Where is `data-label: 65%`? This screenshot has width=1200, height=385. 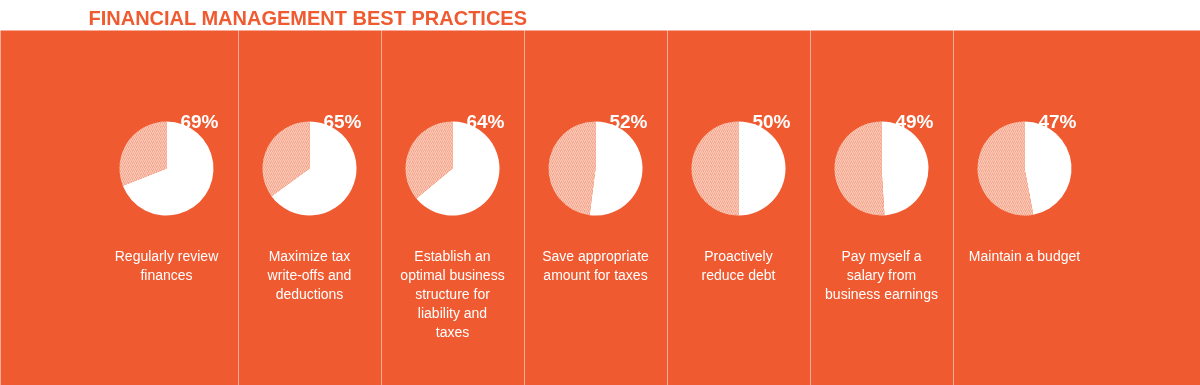 data-label: 65% is located at coordinates (342, 121).